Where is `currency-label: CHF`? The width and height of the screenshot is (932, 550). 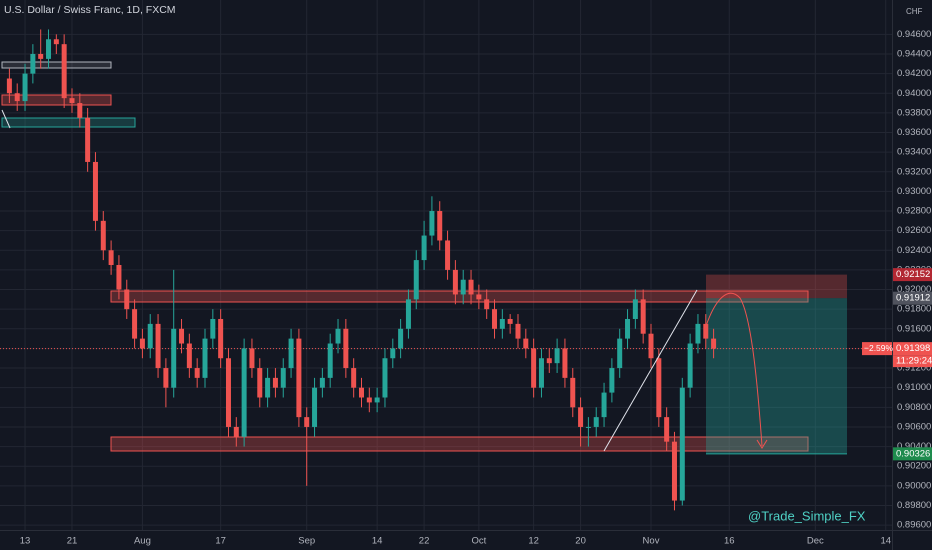 currency-label: CHF is located at coordinates (914, 11).